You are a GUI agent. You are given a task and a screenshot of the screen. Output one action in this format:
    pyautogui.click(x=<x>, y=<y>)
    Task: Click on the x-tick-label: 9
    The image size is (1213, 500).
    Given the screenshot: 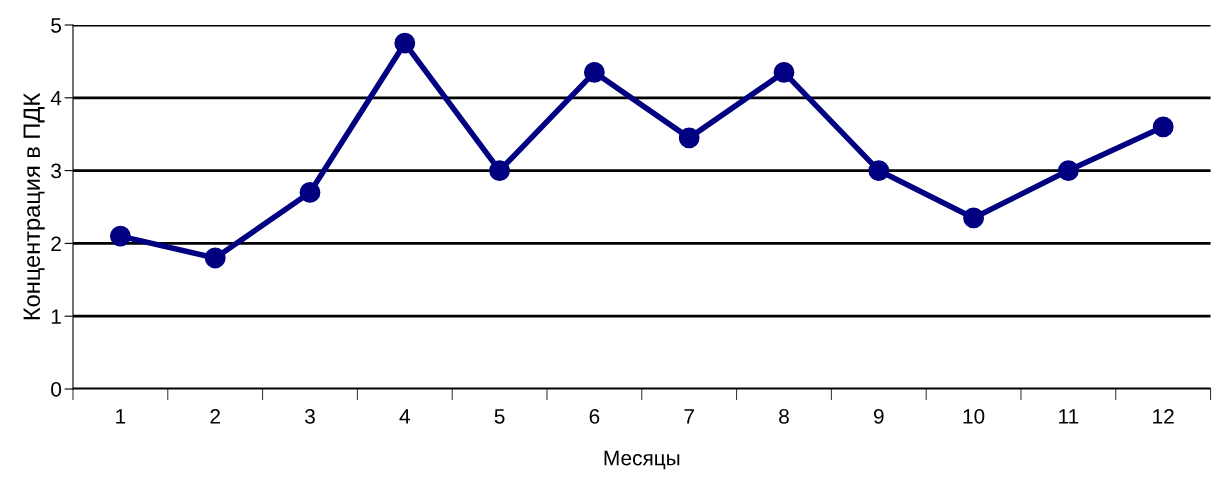 What is the action you would take?
    pyautogui.click(x=878, y=416)
    